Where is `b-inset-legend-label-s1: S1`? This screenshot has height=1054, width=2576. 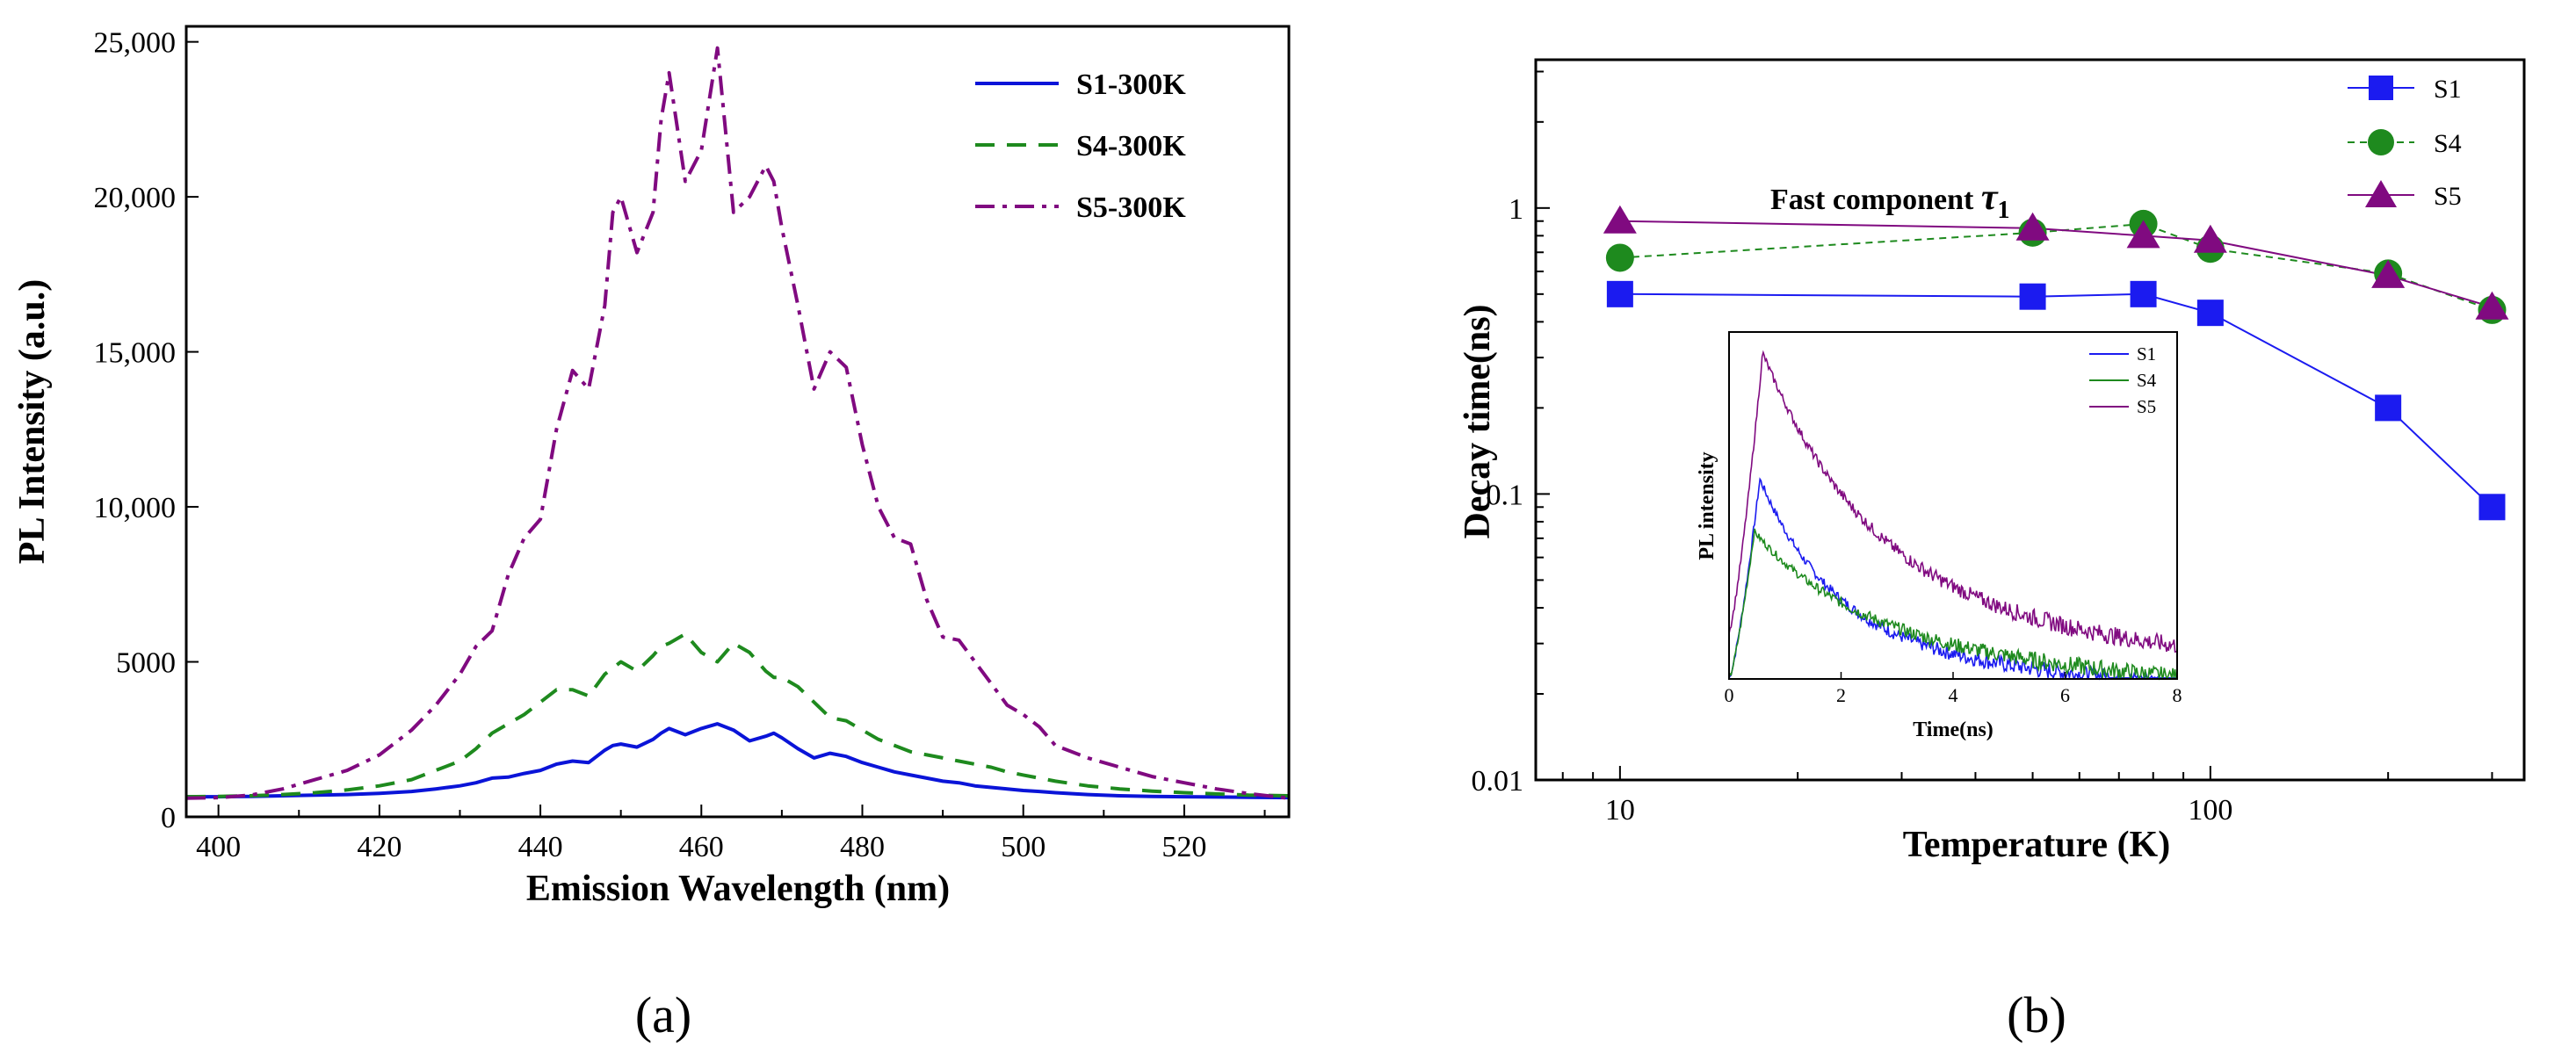
b-inset-legend-label-s1: S1 is located at coordinates (2146, 354).